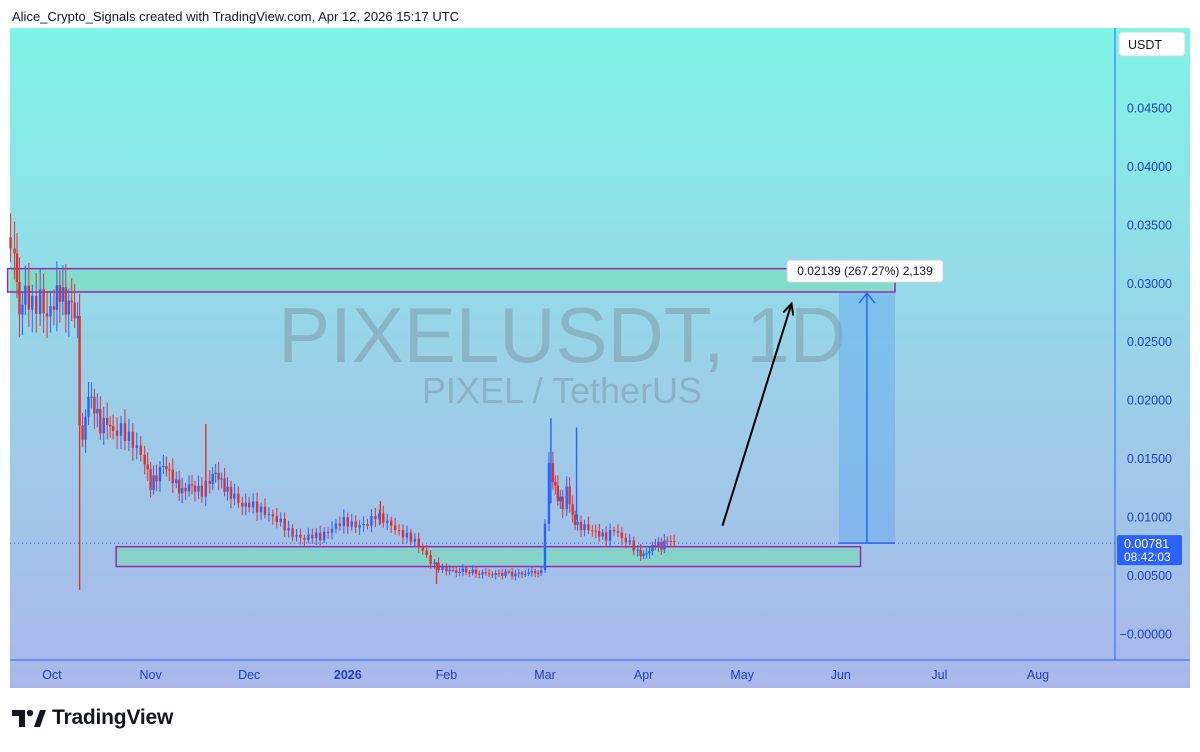 Image resolution: width=1200 pixels, height=752 pixels. Describe the element at coordinates (788, 308) in the screenshot. I see `trend-arrow-head` at that location.